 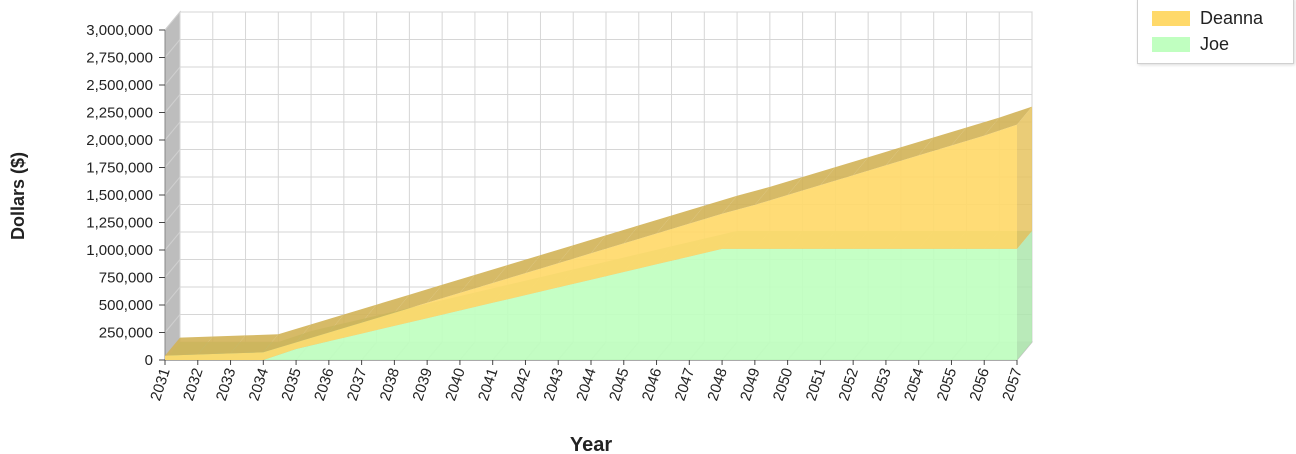 What do you see at coordinates (488, 384) in the screenshot?
I see `x-tick-label: 2041` at bounding box center [488, 384].